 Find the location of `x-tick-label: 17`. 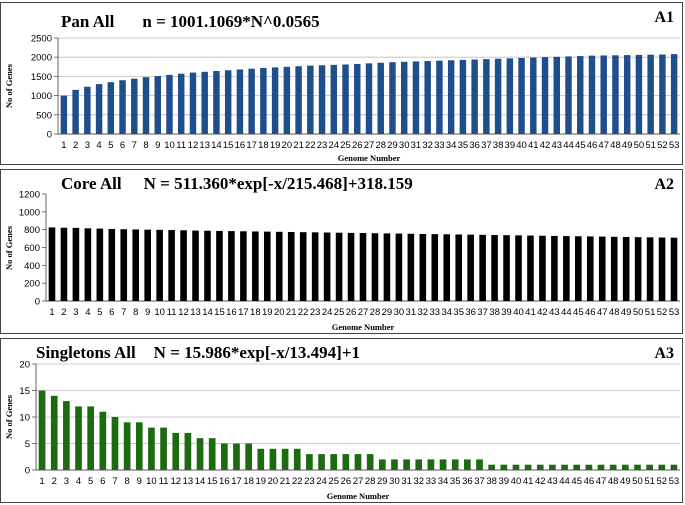

x-tick-label: 17 is located at coordinates (243, 312).